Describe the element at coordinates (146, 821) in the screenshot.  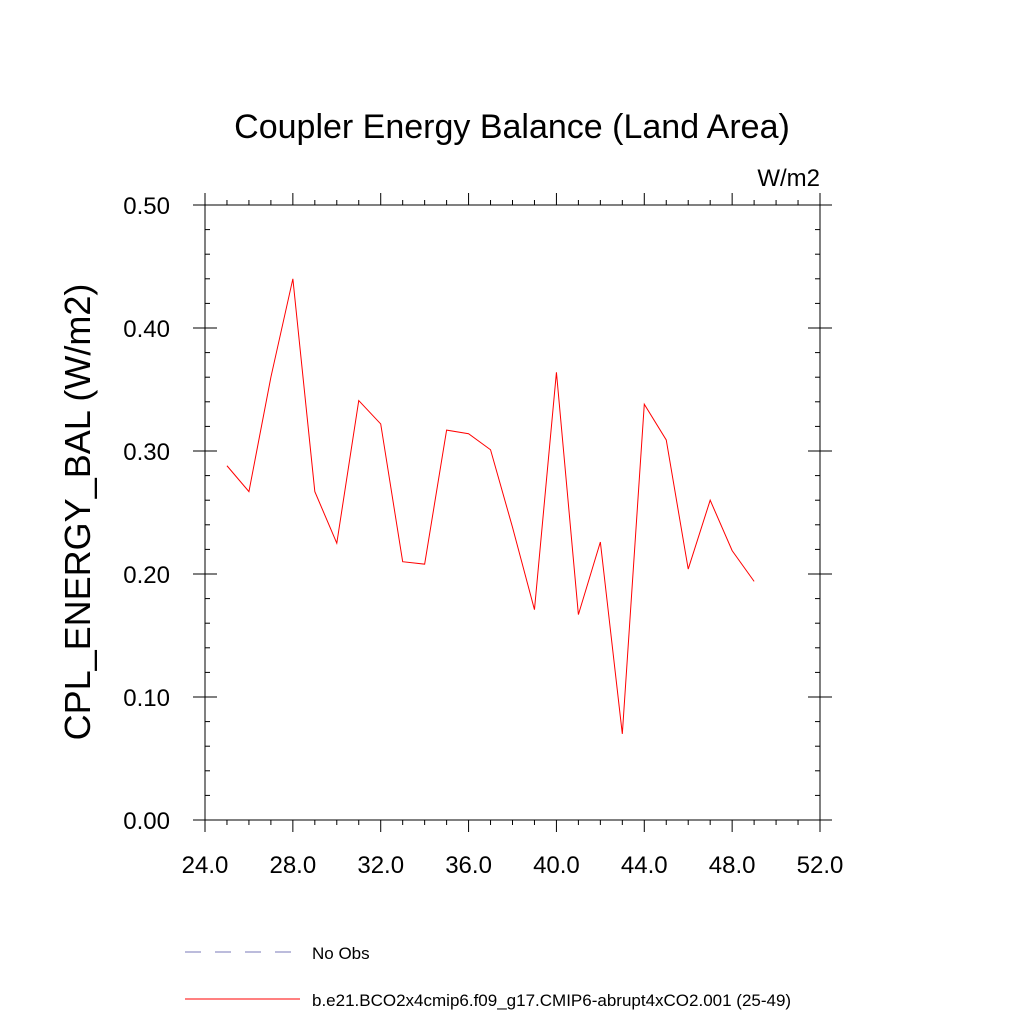
I see `y-tick-label: 0.00` at that location.